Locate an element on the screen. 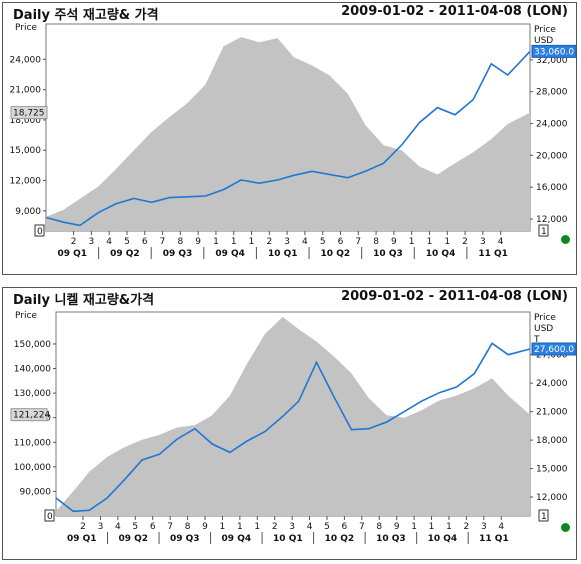  left-tick-label: 110,000 is located at coordinates (32, 443).